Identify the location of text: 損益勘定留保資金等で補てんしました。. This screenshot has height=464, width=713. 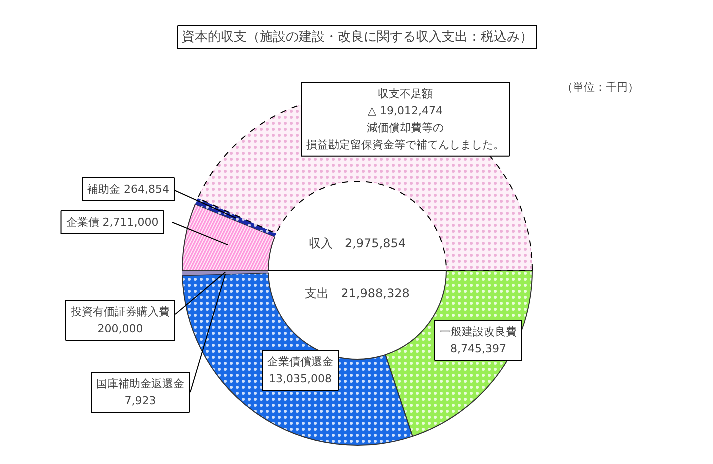
(405, 145).